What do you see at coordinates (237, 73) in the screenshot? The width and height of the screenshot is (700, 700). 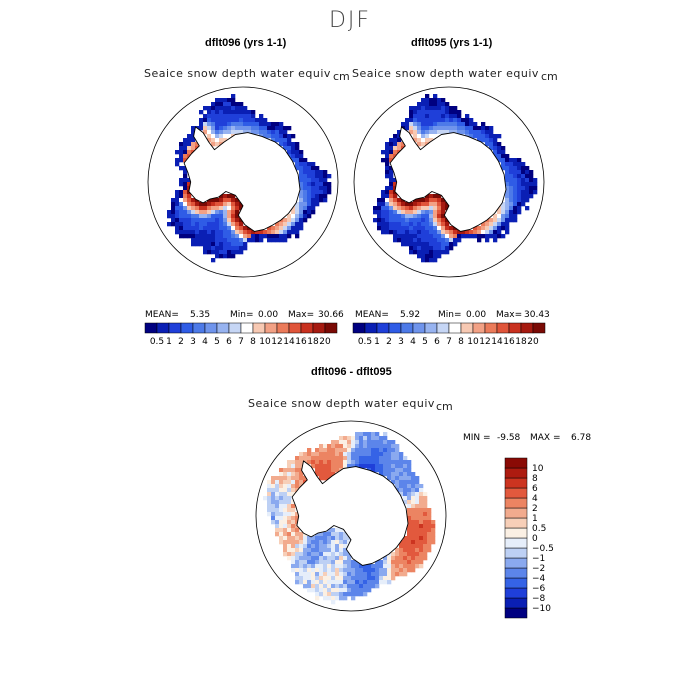 I see `panel-1-variable: Seaice snow depth water equiv` at bounding box center [237, 73].